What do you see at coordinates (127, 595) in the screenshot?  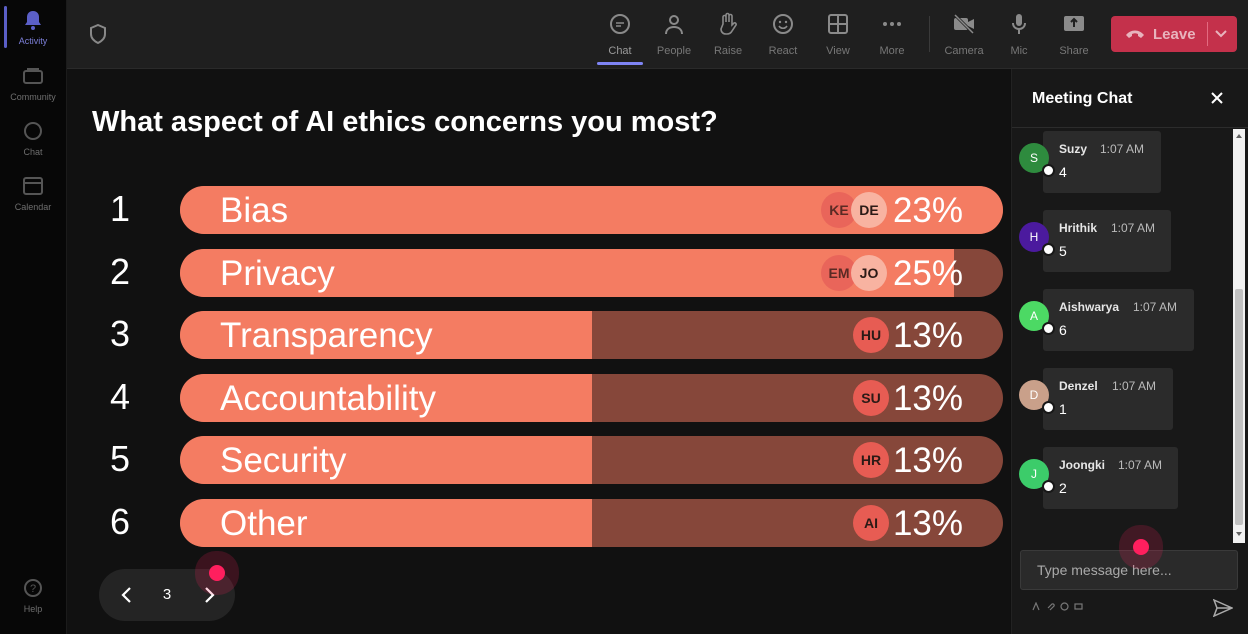 I see `chevron-left-icon` at bounding box center [127, 595].